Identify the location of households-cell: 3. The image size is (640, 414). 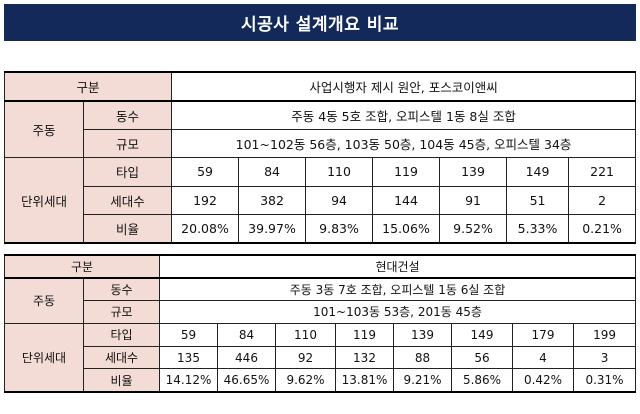
(604, 357).